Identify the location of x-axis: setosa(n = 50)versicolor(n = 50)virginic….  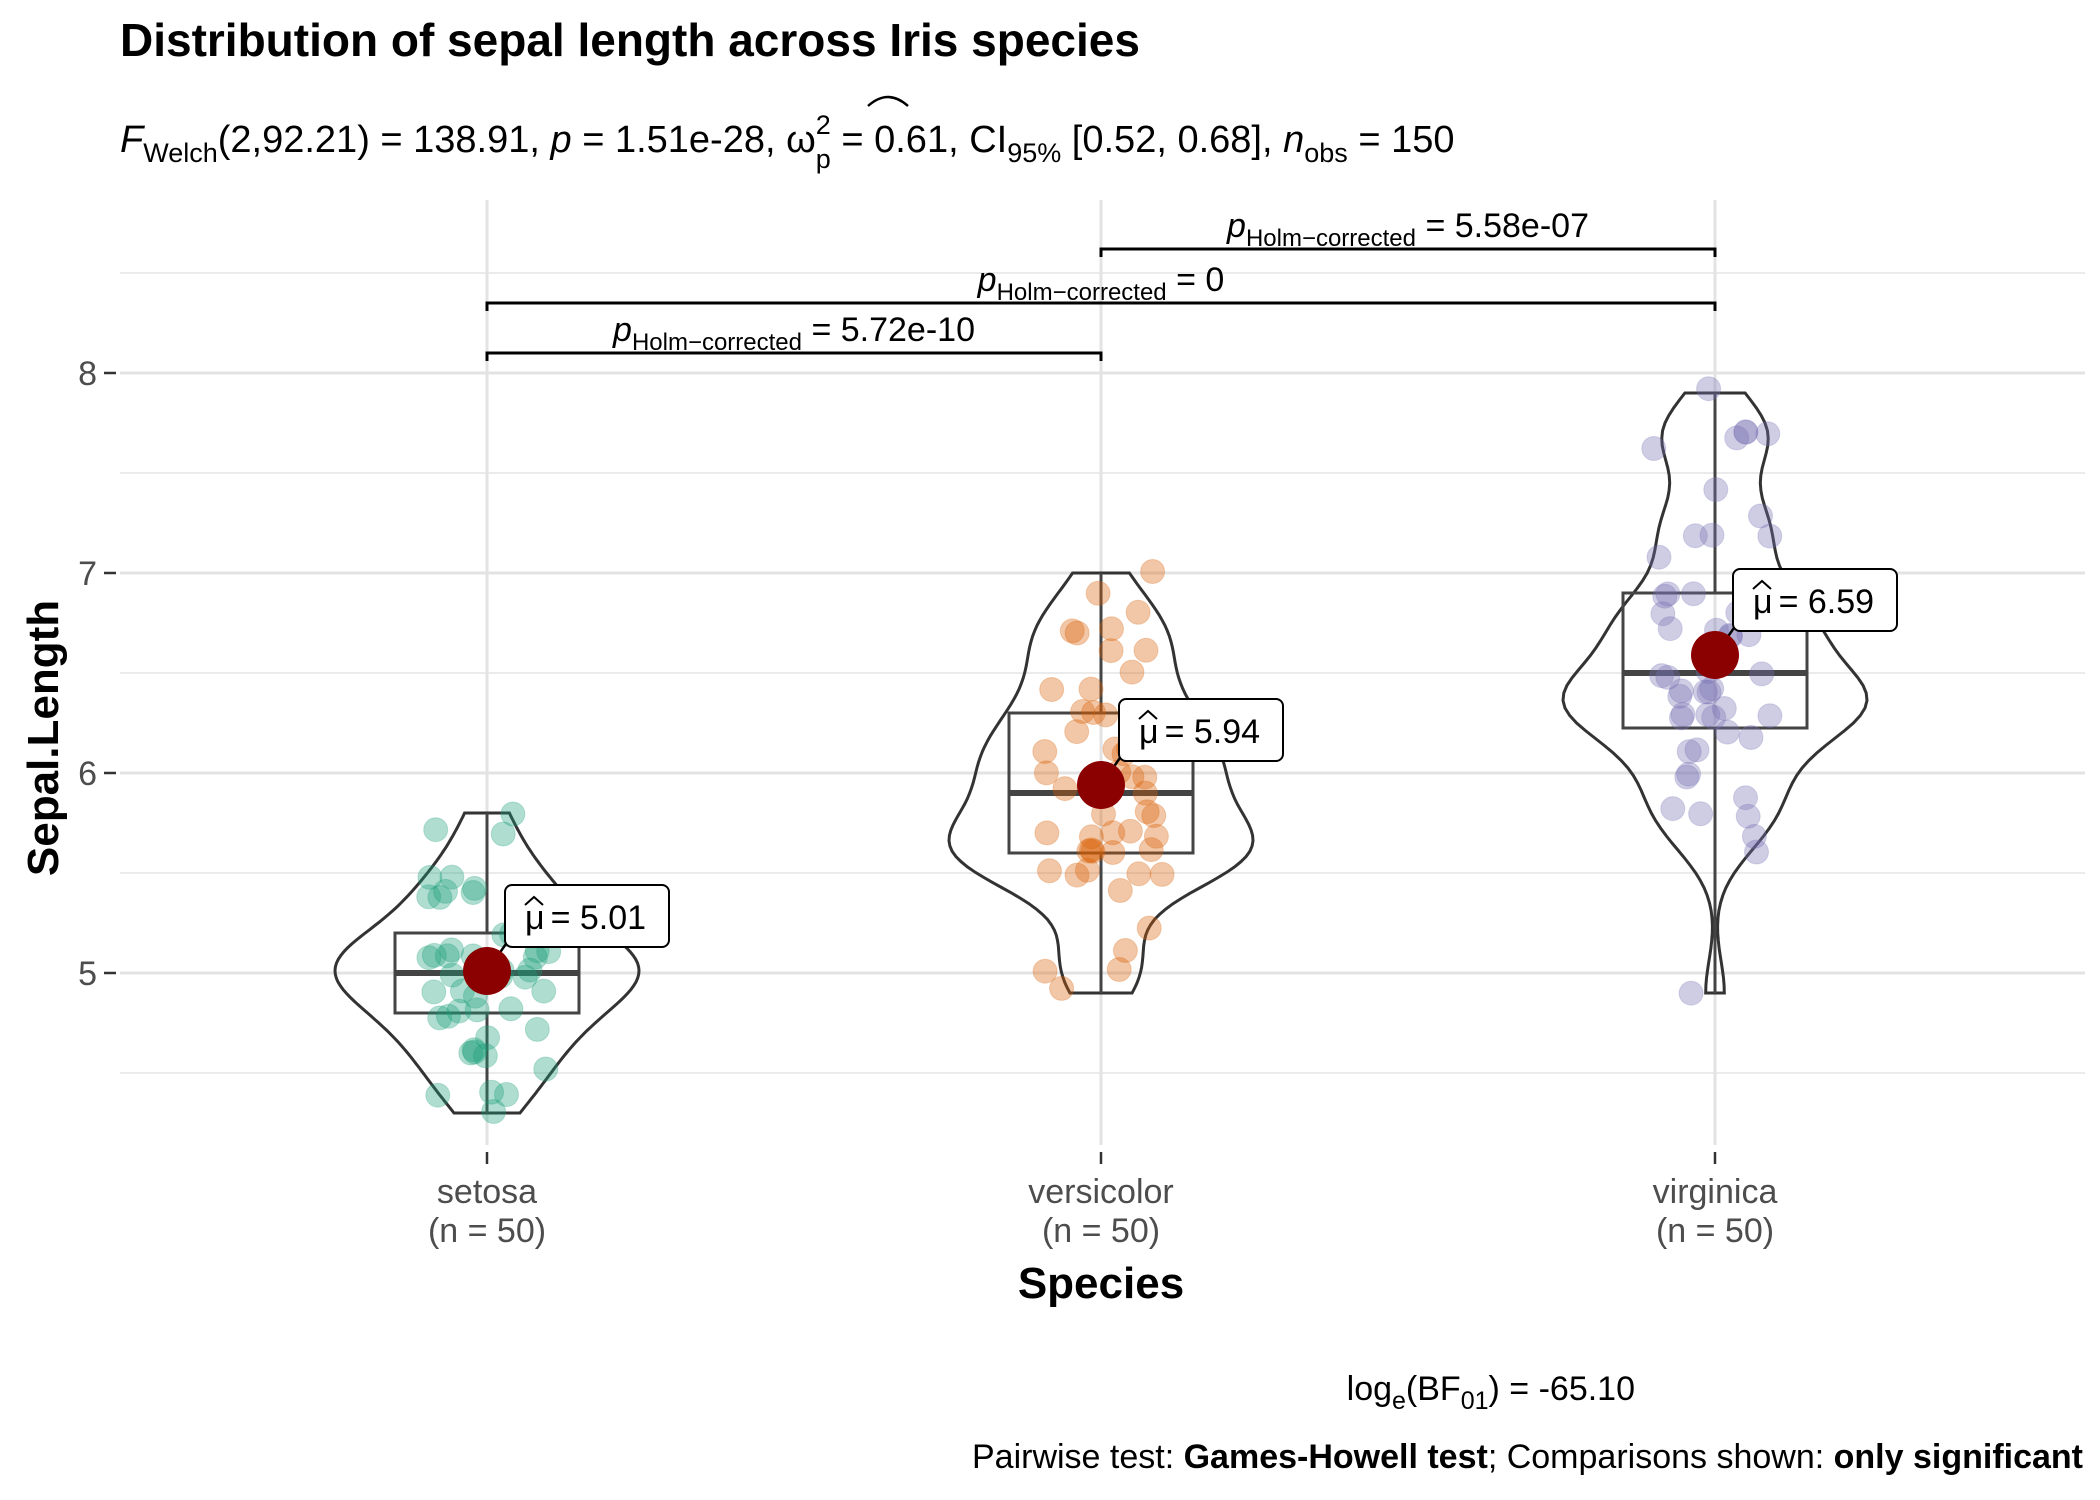
(1103, 1201).